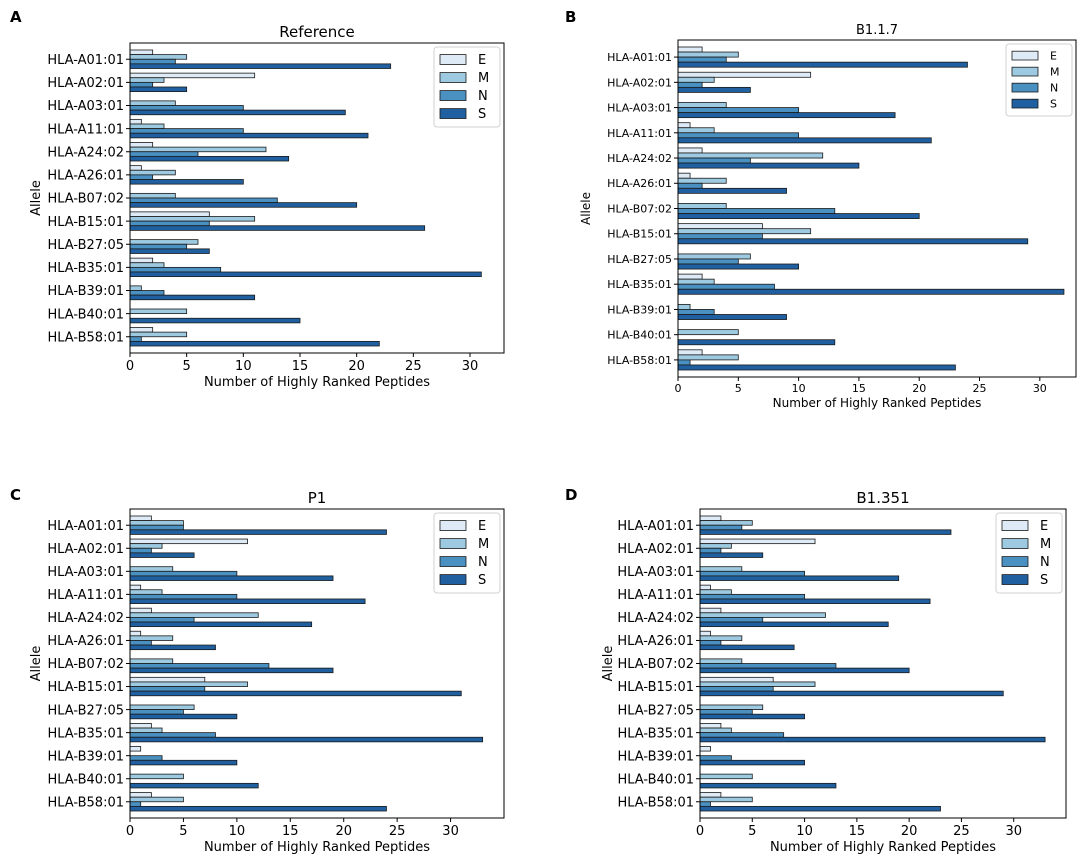 The image size is (1084, 857). Describe the element at coordinates (453, 561) in the screenshot. I see `legend-swatch-n` at that location.